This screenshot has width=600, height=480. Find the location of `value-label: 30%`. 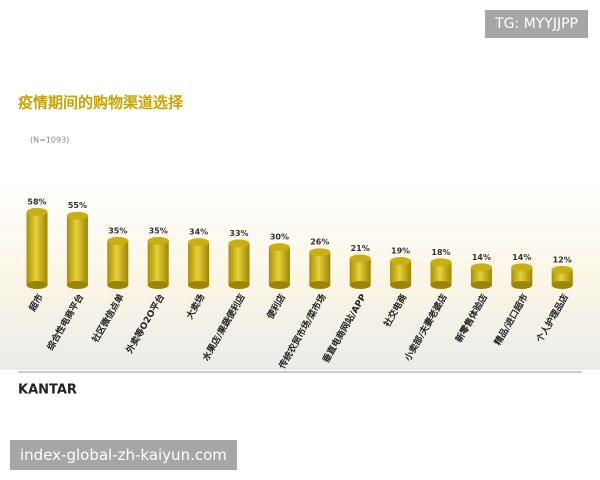

value-label: 30% is located at coordinates (279, 237).